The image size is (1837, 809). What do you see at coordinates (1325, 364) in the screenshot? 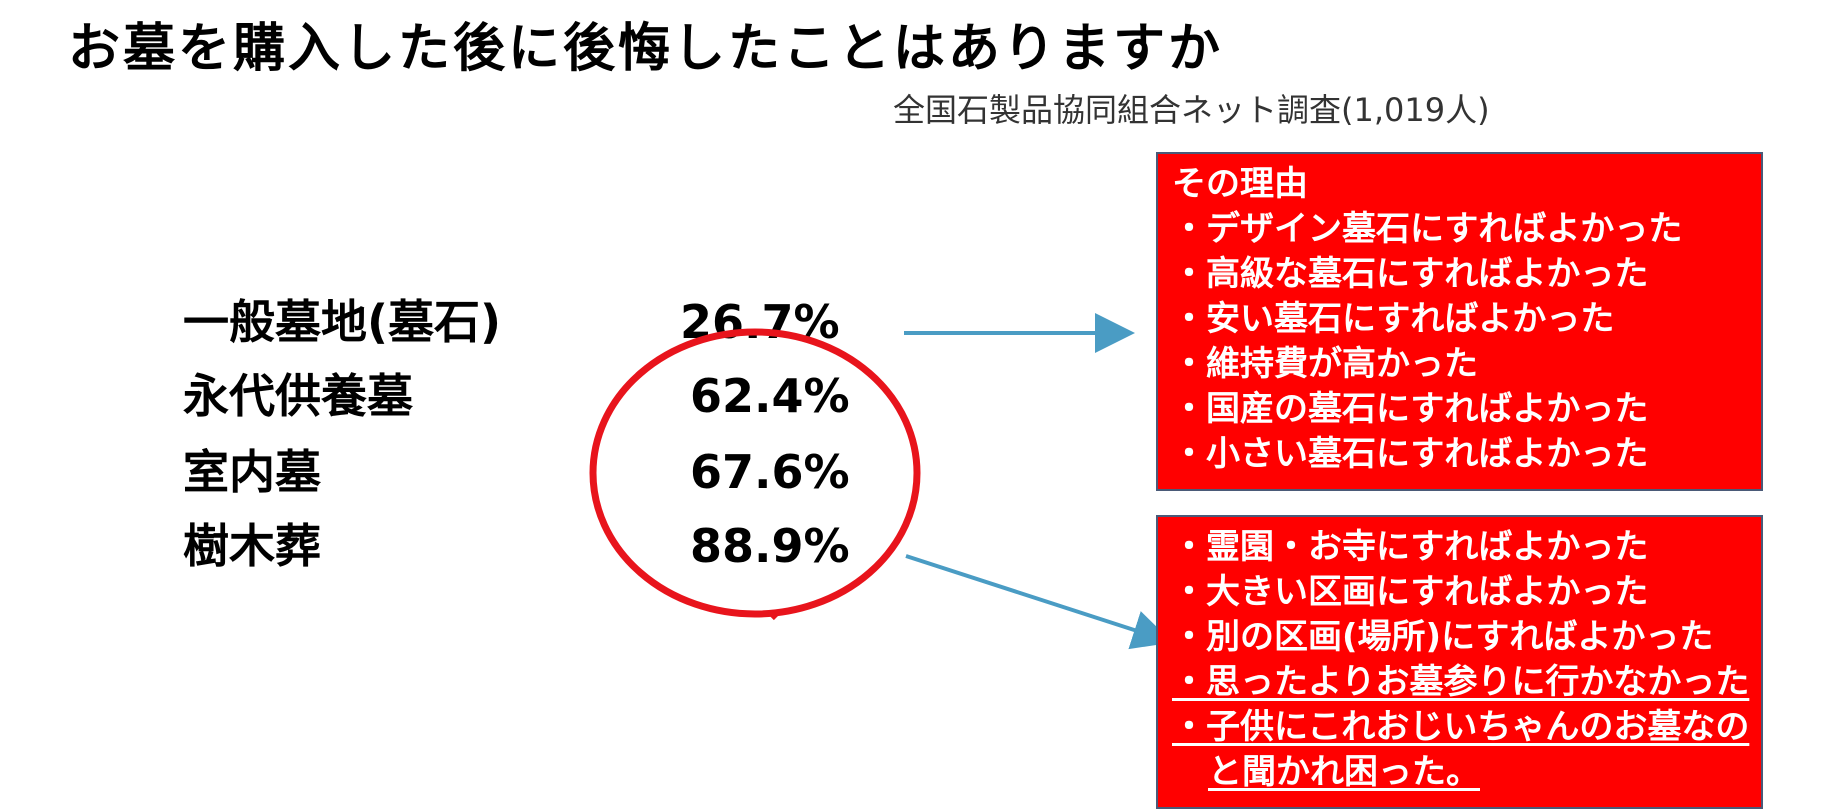
I see `reason-item: ・維持費が高かった` at bounding box center [1325, 364].